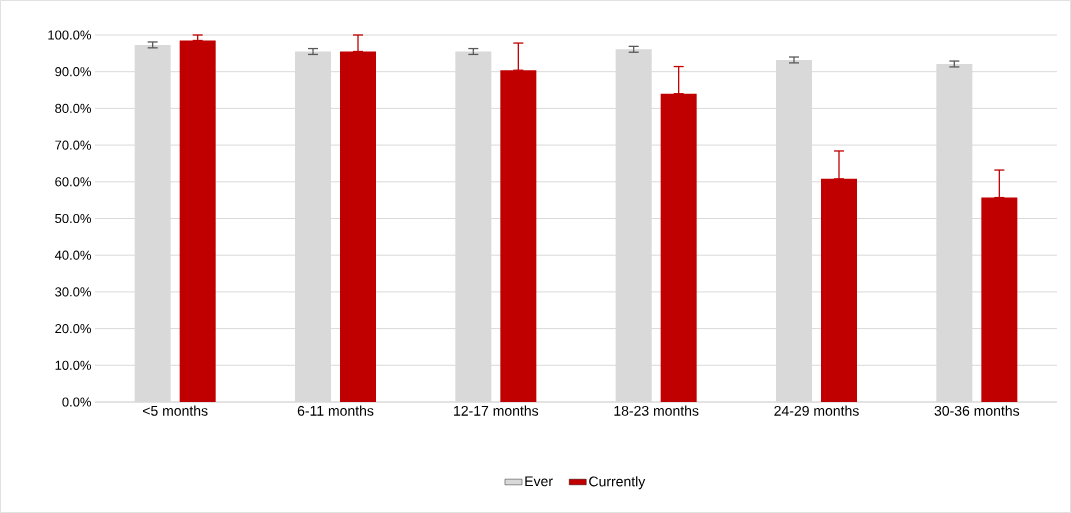 This screenshot has width=1071, height=513. I want to click on y-tick-label: 40.0%, so click(73, 255).